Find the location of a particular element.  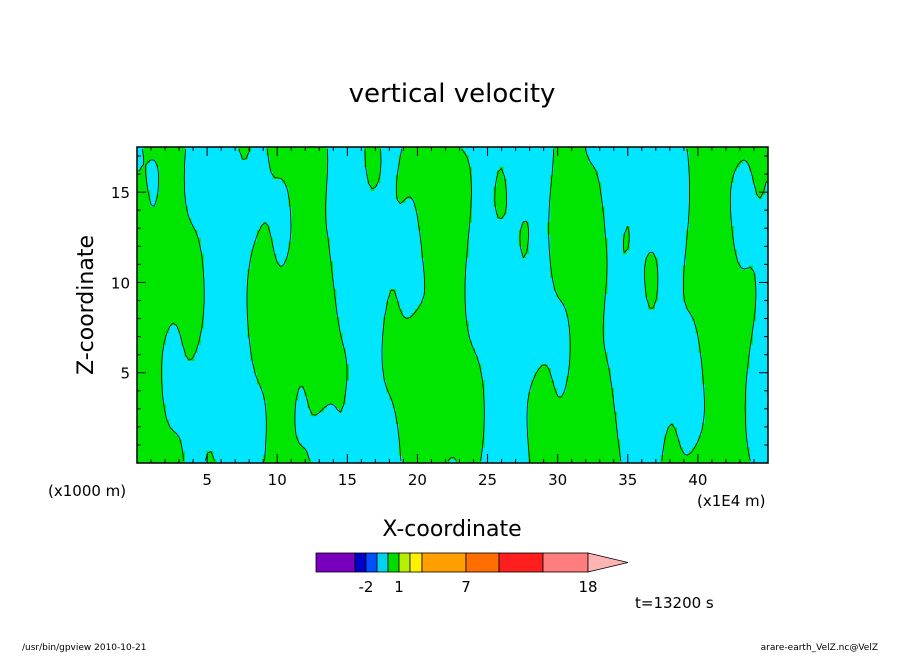

chart-title: vertical velocity is located at coordinates (452, 94).